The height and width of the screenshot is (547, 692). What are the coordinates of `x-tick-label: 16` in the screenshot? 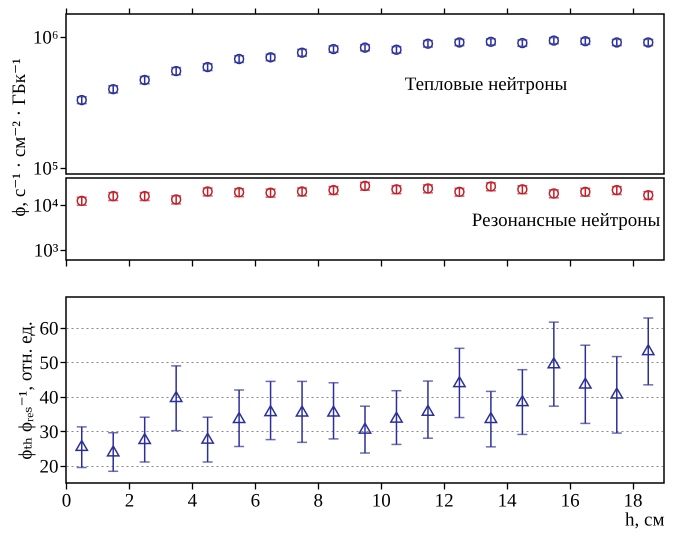 It's located at (570, 501).